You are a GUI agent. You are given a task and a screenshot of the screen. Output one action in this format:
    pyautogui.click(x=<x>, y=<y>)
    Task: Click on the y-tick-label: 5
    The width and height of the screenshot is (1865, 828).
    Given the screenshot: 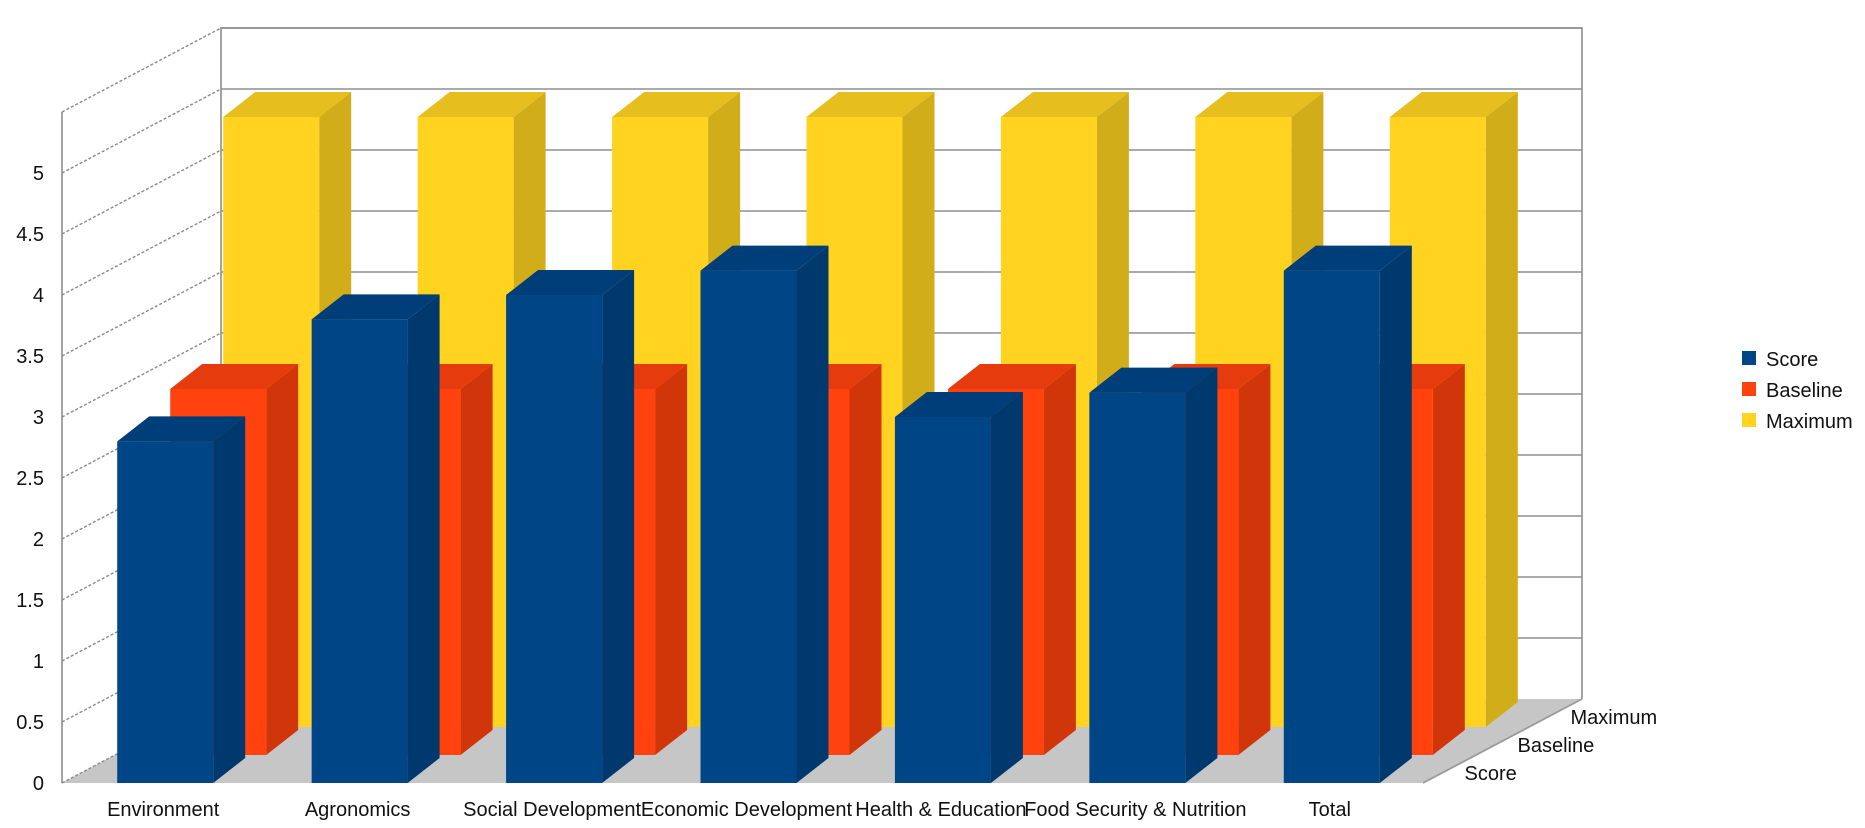 What is the action you would take?
    pyautogui.click(x=38, y=174)
    